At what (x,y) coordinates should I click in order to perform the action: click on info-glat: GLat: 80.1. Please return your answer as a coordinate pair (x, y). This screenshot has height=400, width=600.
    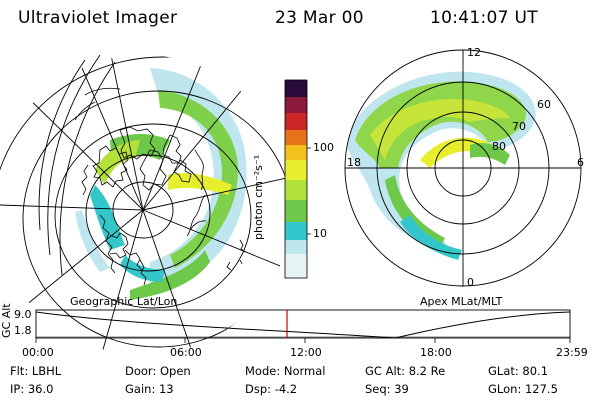
    Looking at the image, I should click on (518, 371).